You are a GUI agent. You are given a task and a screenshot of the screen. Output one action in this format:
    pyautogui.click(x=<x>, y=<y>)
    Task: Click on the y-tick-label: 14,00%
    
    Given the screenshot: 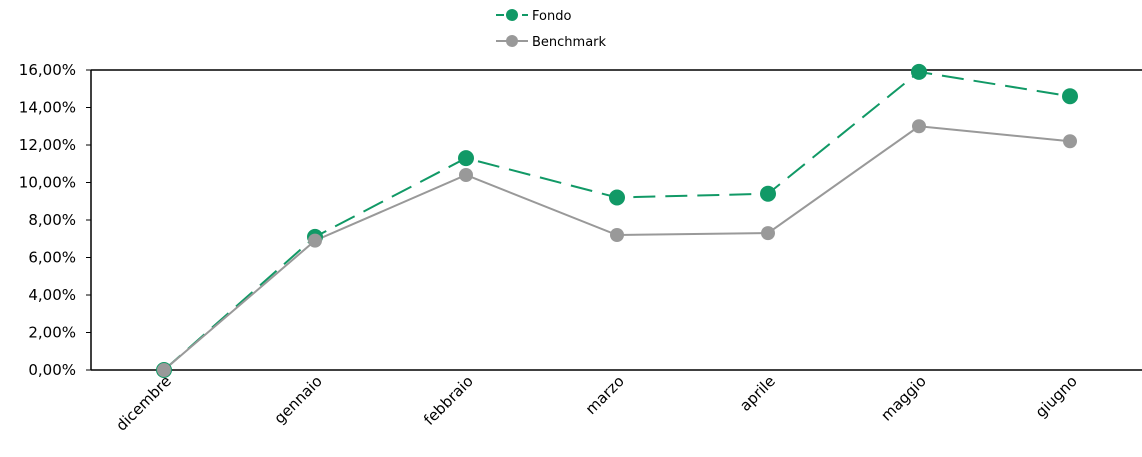 What is the action you would take?
    pyautogui.click(x=47, y=108)
    